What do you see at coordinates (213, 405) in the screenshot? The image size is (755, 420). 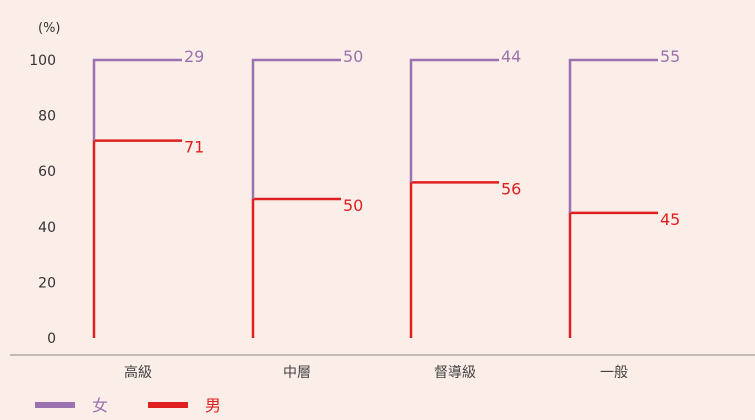 I see `legend-label-1: 男` at bounding box center [213, 405].